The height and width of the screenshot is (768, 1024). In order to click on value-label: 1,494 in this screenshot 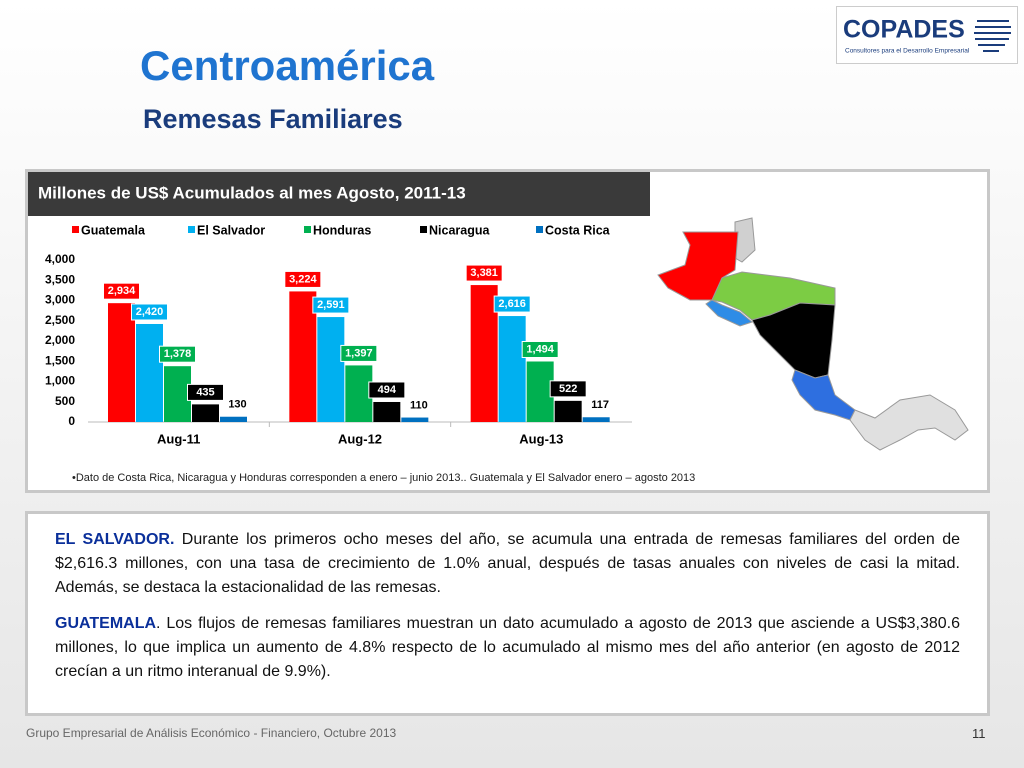, I will do `click(540, 349)`.